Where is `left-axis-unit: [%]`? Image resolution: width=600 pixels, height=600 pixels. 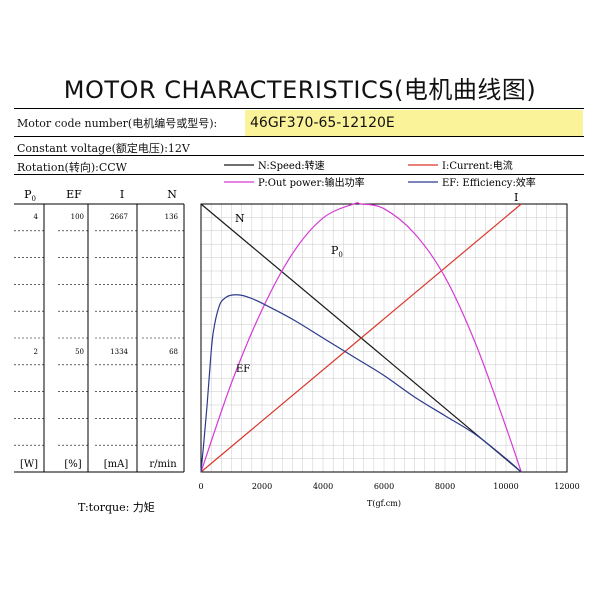
left-axis-unit: [%] is located at coordinates (72, 464).